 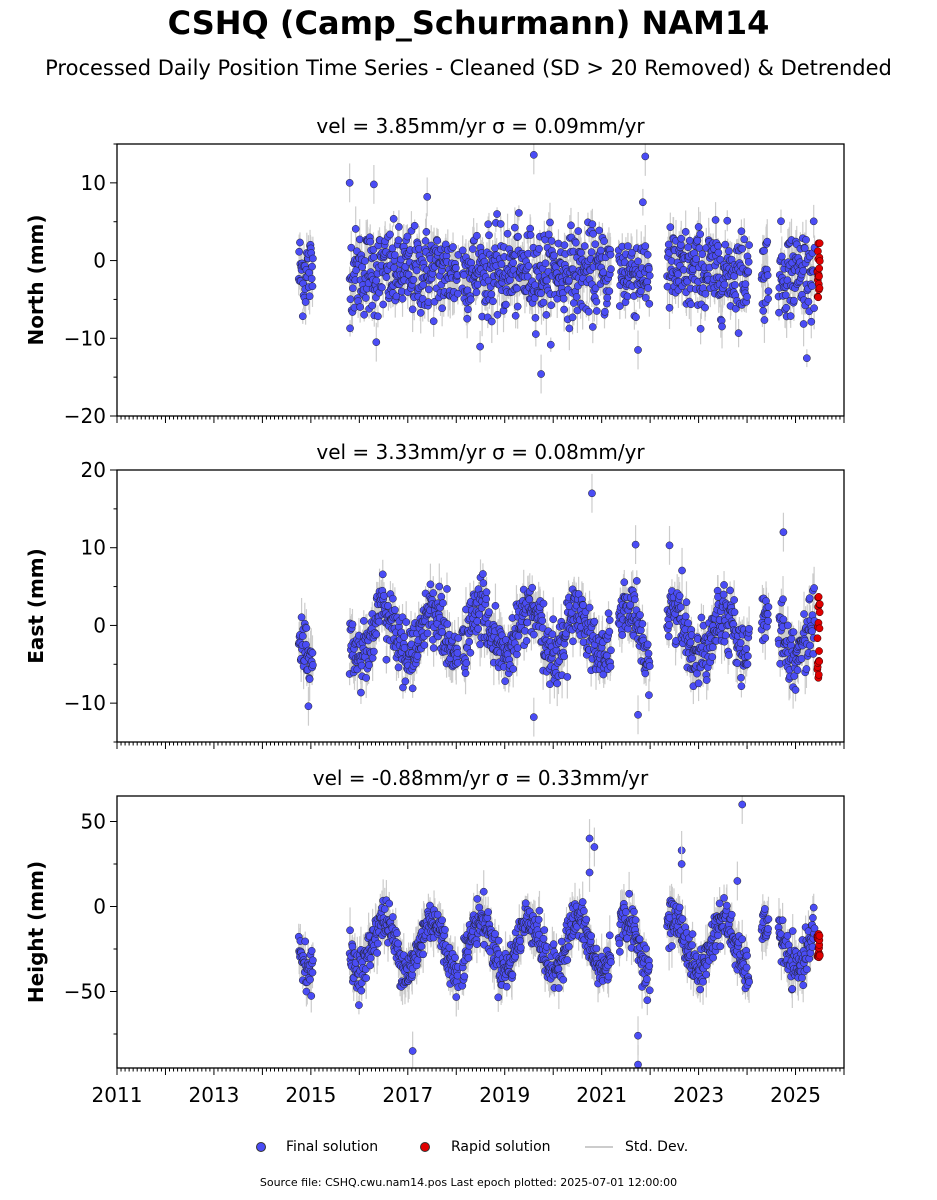 What do you see at coordinates (819, 288) in the screenshot?
I see `rapid-solution-point` at bounding box center [819, 288].